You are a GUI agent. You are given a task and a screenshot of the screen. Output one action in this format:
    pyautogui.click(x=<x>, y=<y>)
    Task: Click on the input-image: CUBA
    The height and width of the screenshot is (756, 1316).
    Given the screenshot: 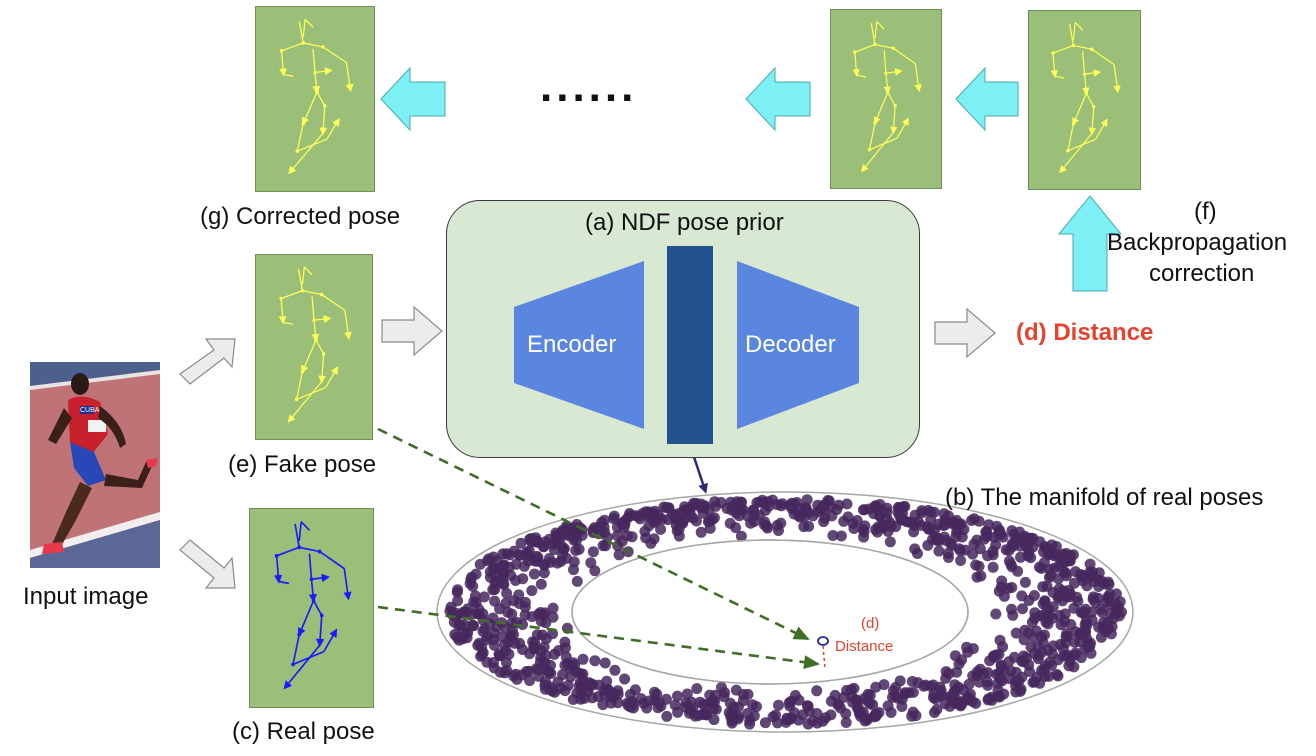 What is the action you would take?
    pyautogui.click(x=95, y=465)
    